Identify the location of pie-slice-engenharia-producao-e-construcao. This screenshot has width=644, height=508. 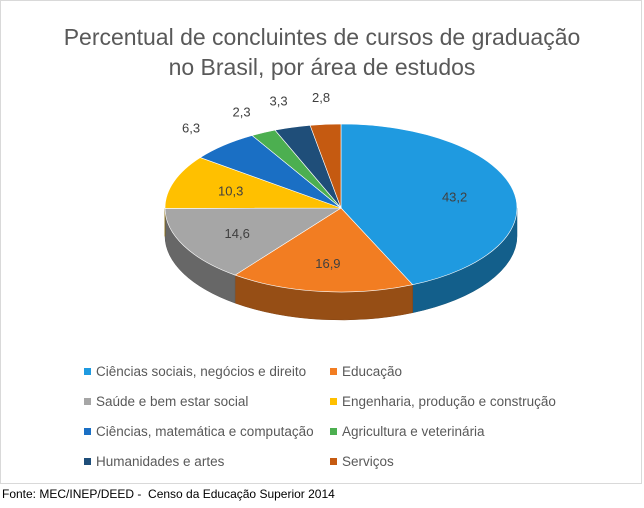
(253, 183).